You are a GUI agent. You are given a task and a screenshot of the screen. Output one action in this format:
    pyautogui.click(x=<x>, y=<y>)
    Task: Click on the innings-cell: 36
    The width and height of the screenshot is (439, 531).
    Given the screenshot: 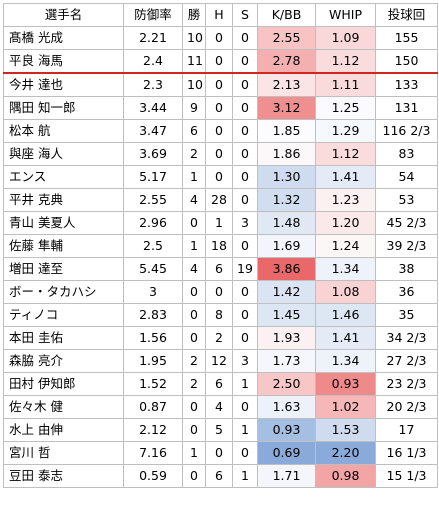 What is the action you would take?
    pyautogui.click(x=406, y=292)
    